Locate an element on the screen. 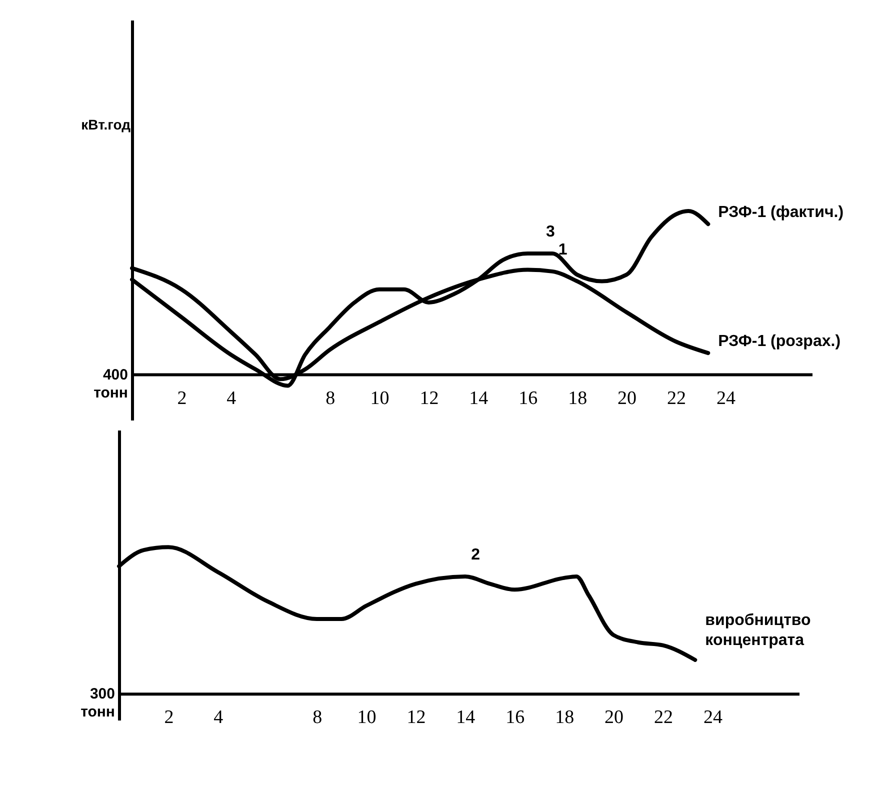 This screenshot has height=798, width=890. y-axis-title: кВт.год is located at coordinates (106, 124).